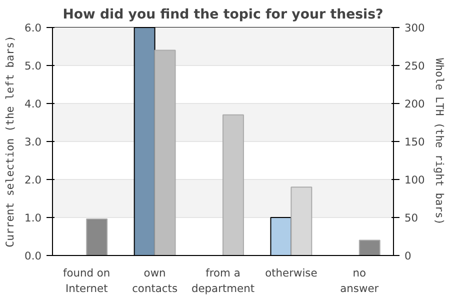 The image size is (450, 300). What do you see at coordinates (33, 142) in the screenshot?
I see `y-tick-label: 3.0` at bounding box center [33, 142].